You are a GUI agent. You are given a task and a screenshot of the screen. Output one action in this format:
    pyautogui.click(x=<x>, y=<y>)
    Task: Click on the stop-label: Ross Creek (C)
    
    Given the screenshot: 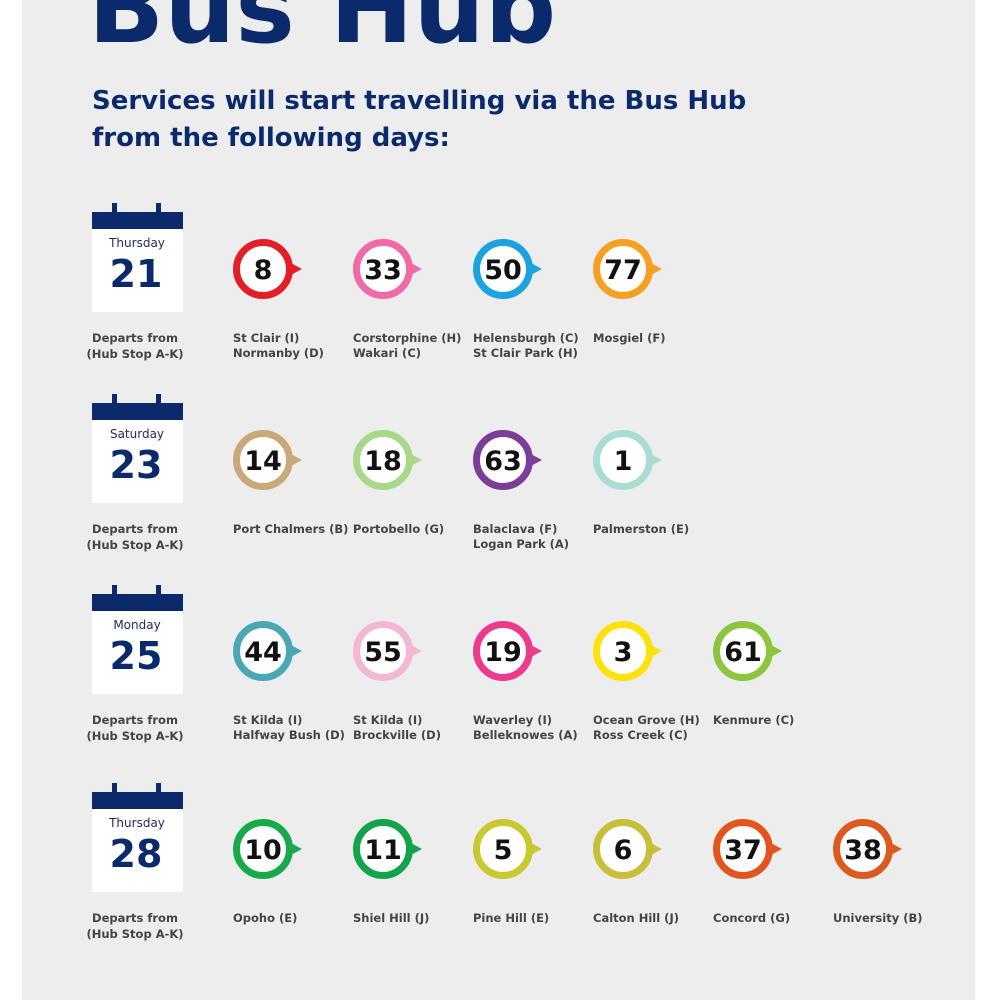 What is the action you would take?
    pyautogui.click(x=640, y=735)
    